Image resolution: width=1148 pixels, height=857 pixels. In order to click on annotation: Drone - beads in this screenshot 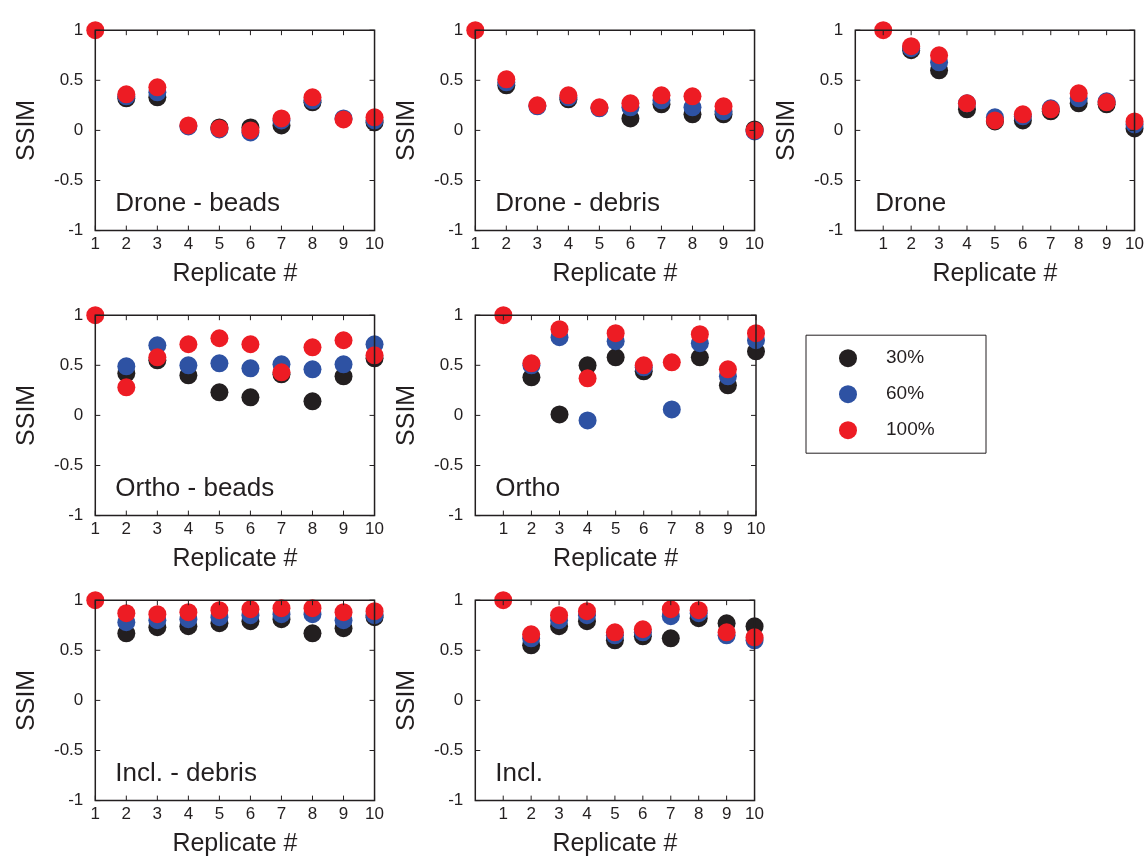, I will do `click(198, 201)`.